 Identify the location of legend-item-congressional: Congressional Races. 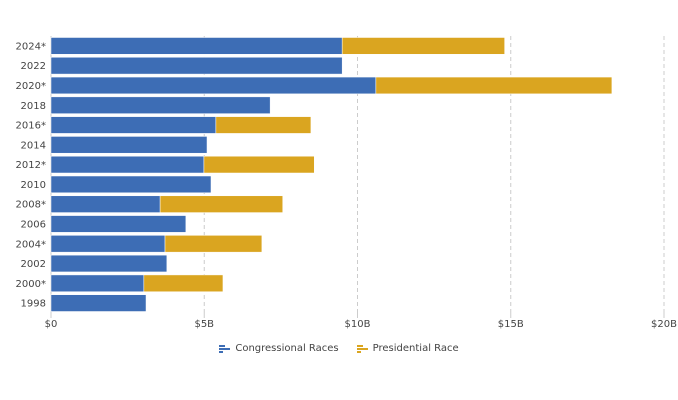
(279, 348).